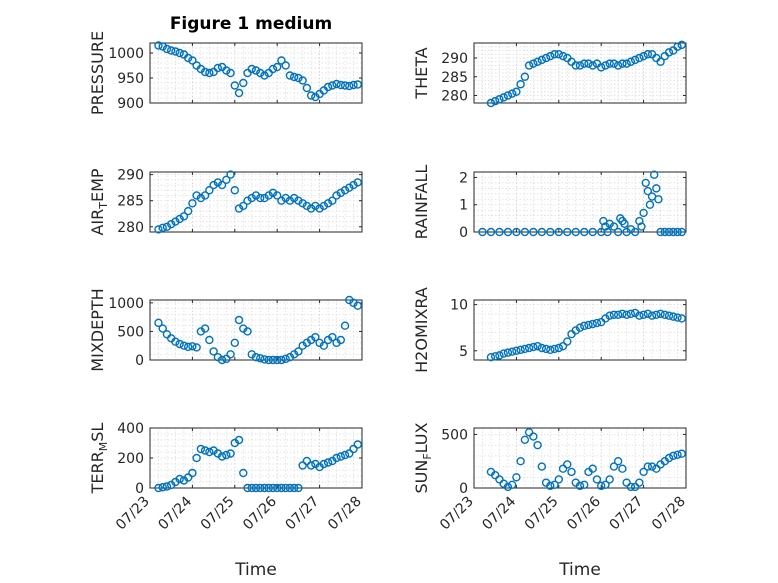  I want to click on y-axis-label: PRESSURE, so click(97, 73).